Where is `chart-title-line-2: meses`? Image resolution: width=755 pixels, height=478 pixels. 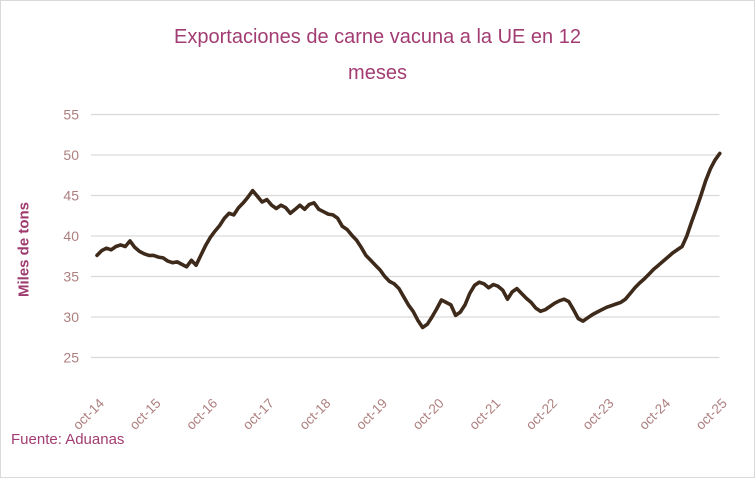 chart-title-line-2: meses is located at coordinates (377, 73).